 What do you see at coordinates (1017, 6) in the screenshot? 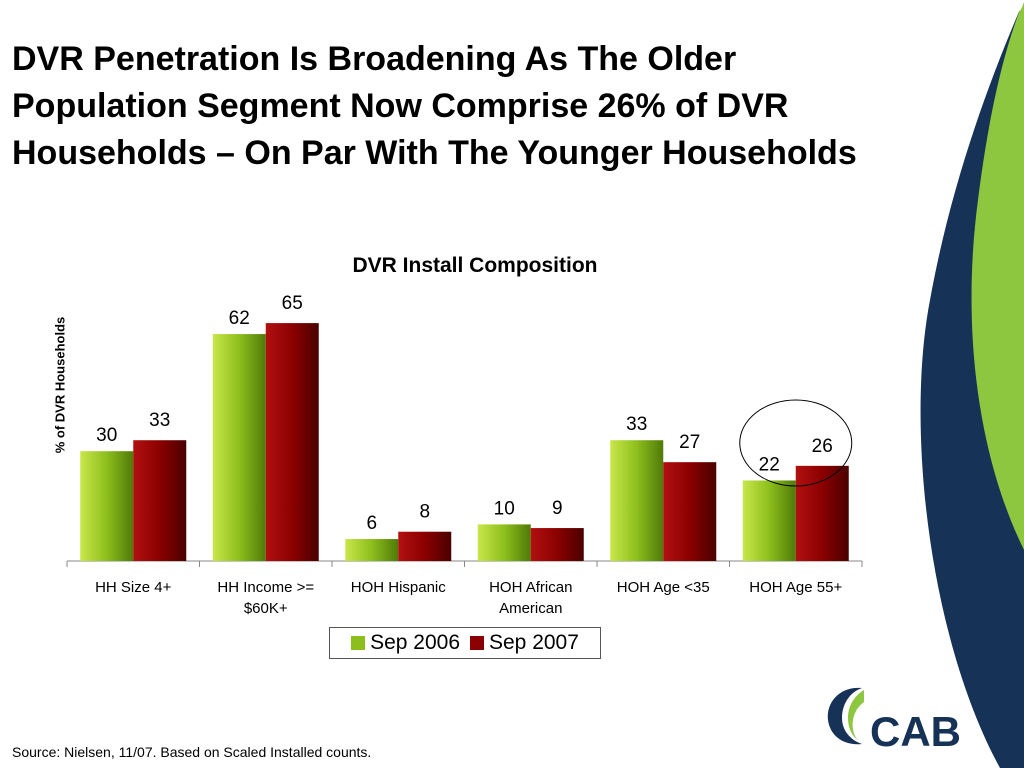
I see `white-gap-shape` at bounding box center [1017, 6].